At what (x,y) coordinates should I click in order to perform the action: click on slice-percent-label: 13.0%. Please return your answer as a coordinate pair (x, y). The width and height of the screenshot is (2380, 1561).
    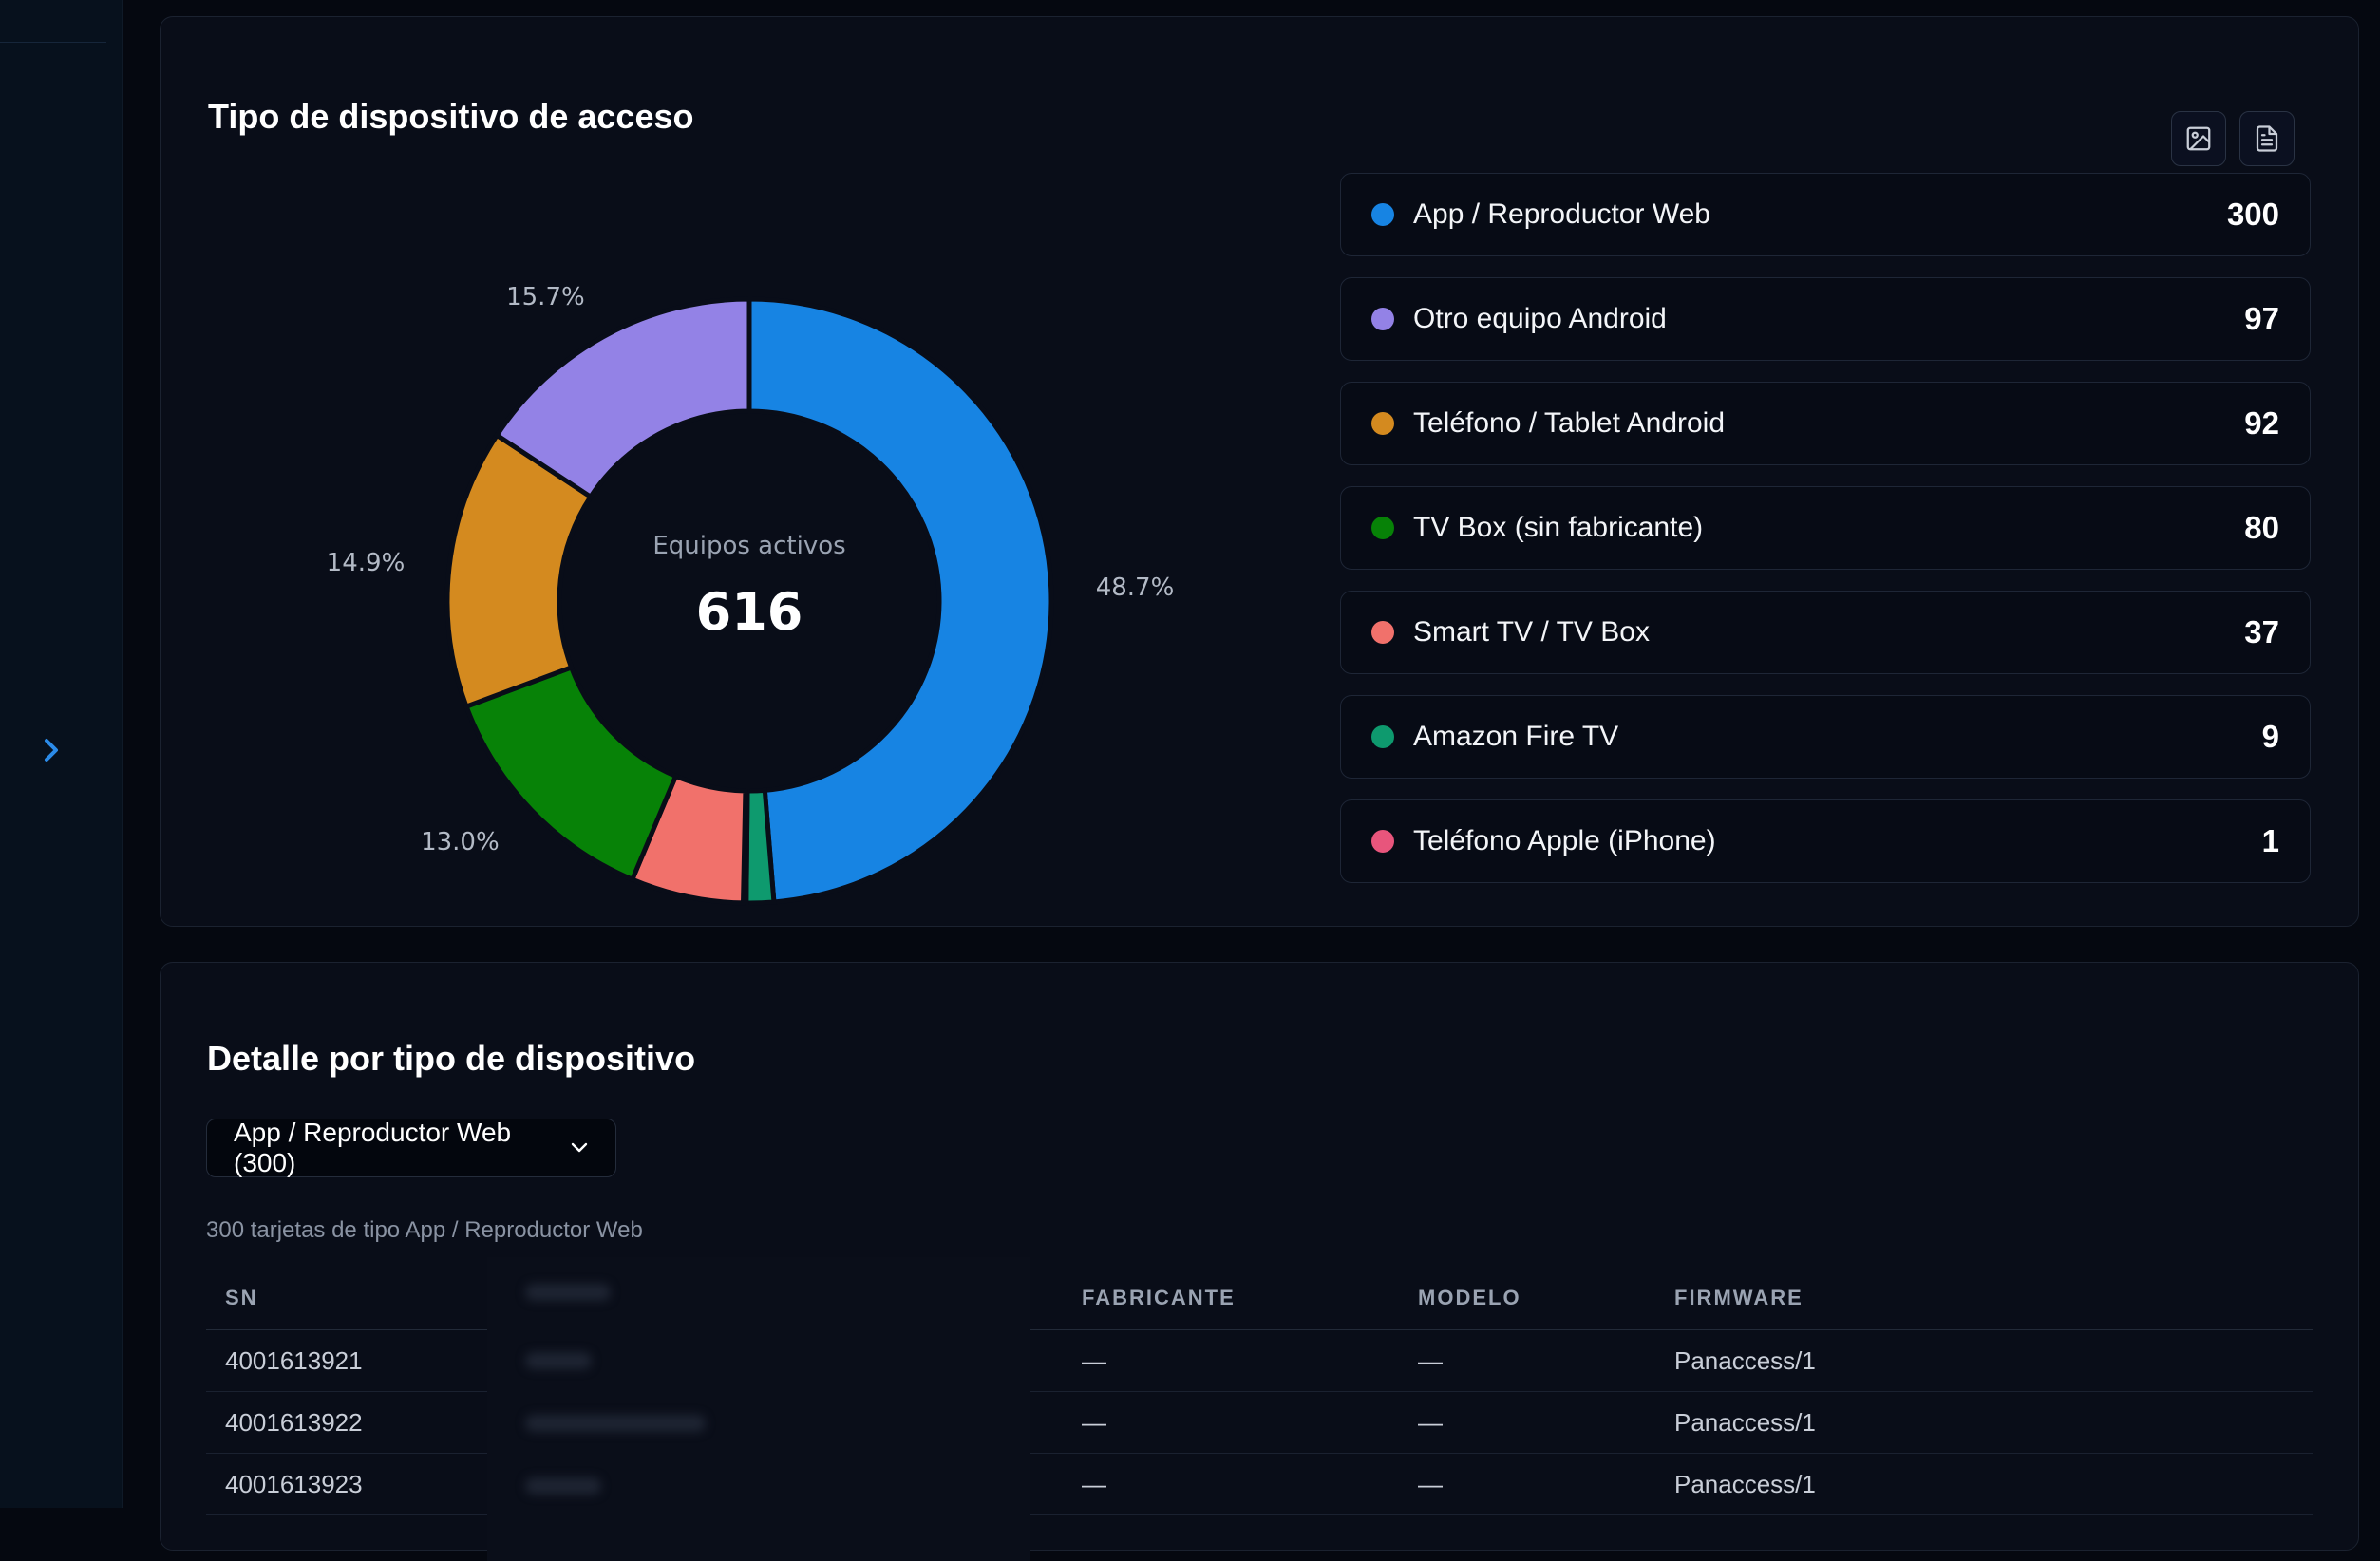
    Looking at the image, I should click on (460, 842).